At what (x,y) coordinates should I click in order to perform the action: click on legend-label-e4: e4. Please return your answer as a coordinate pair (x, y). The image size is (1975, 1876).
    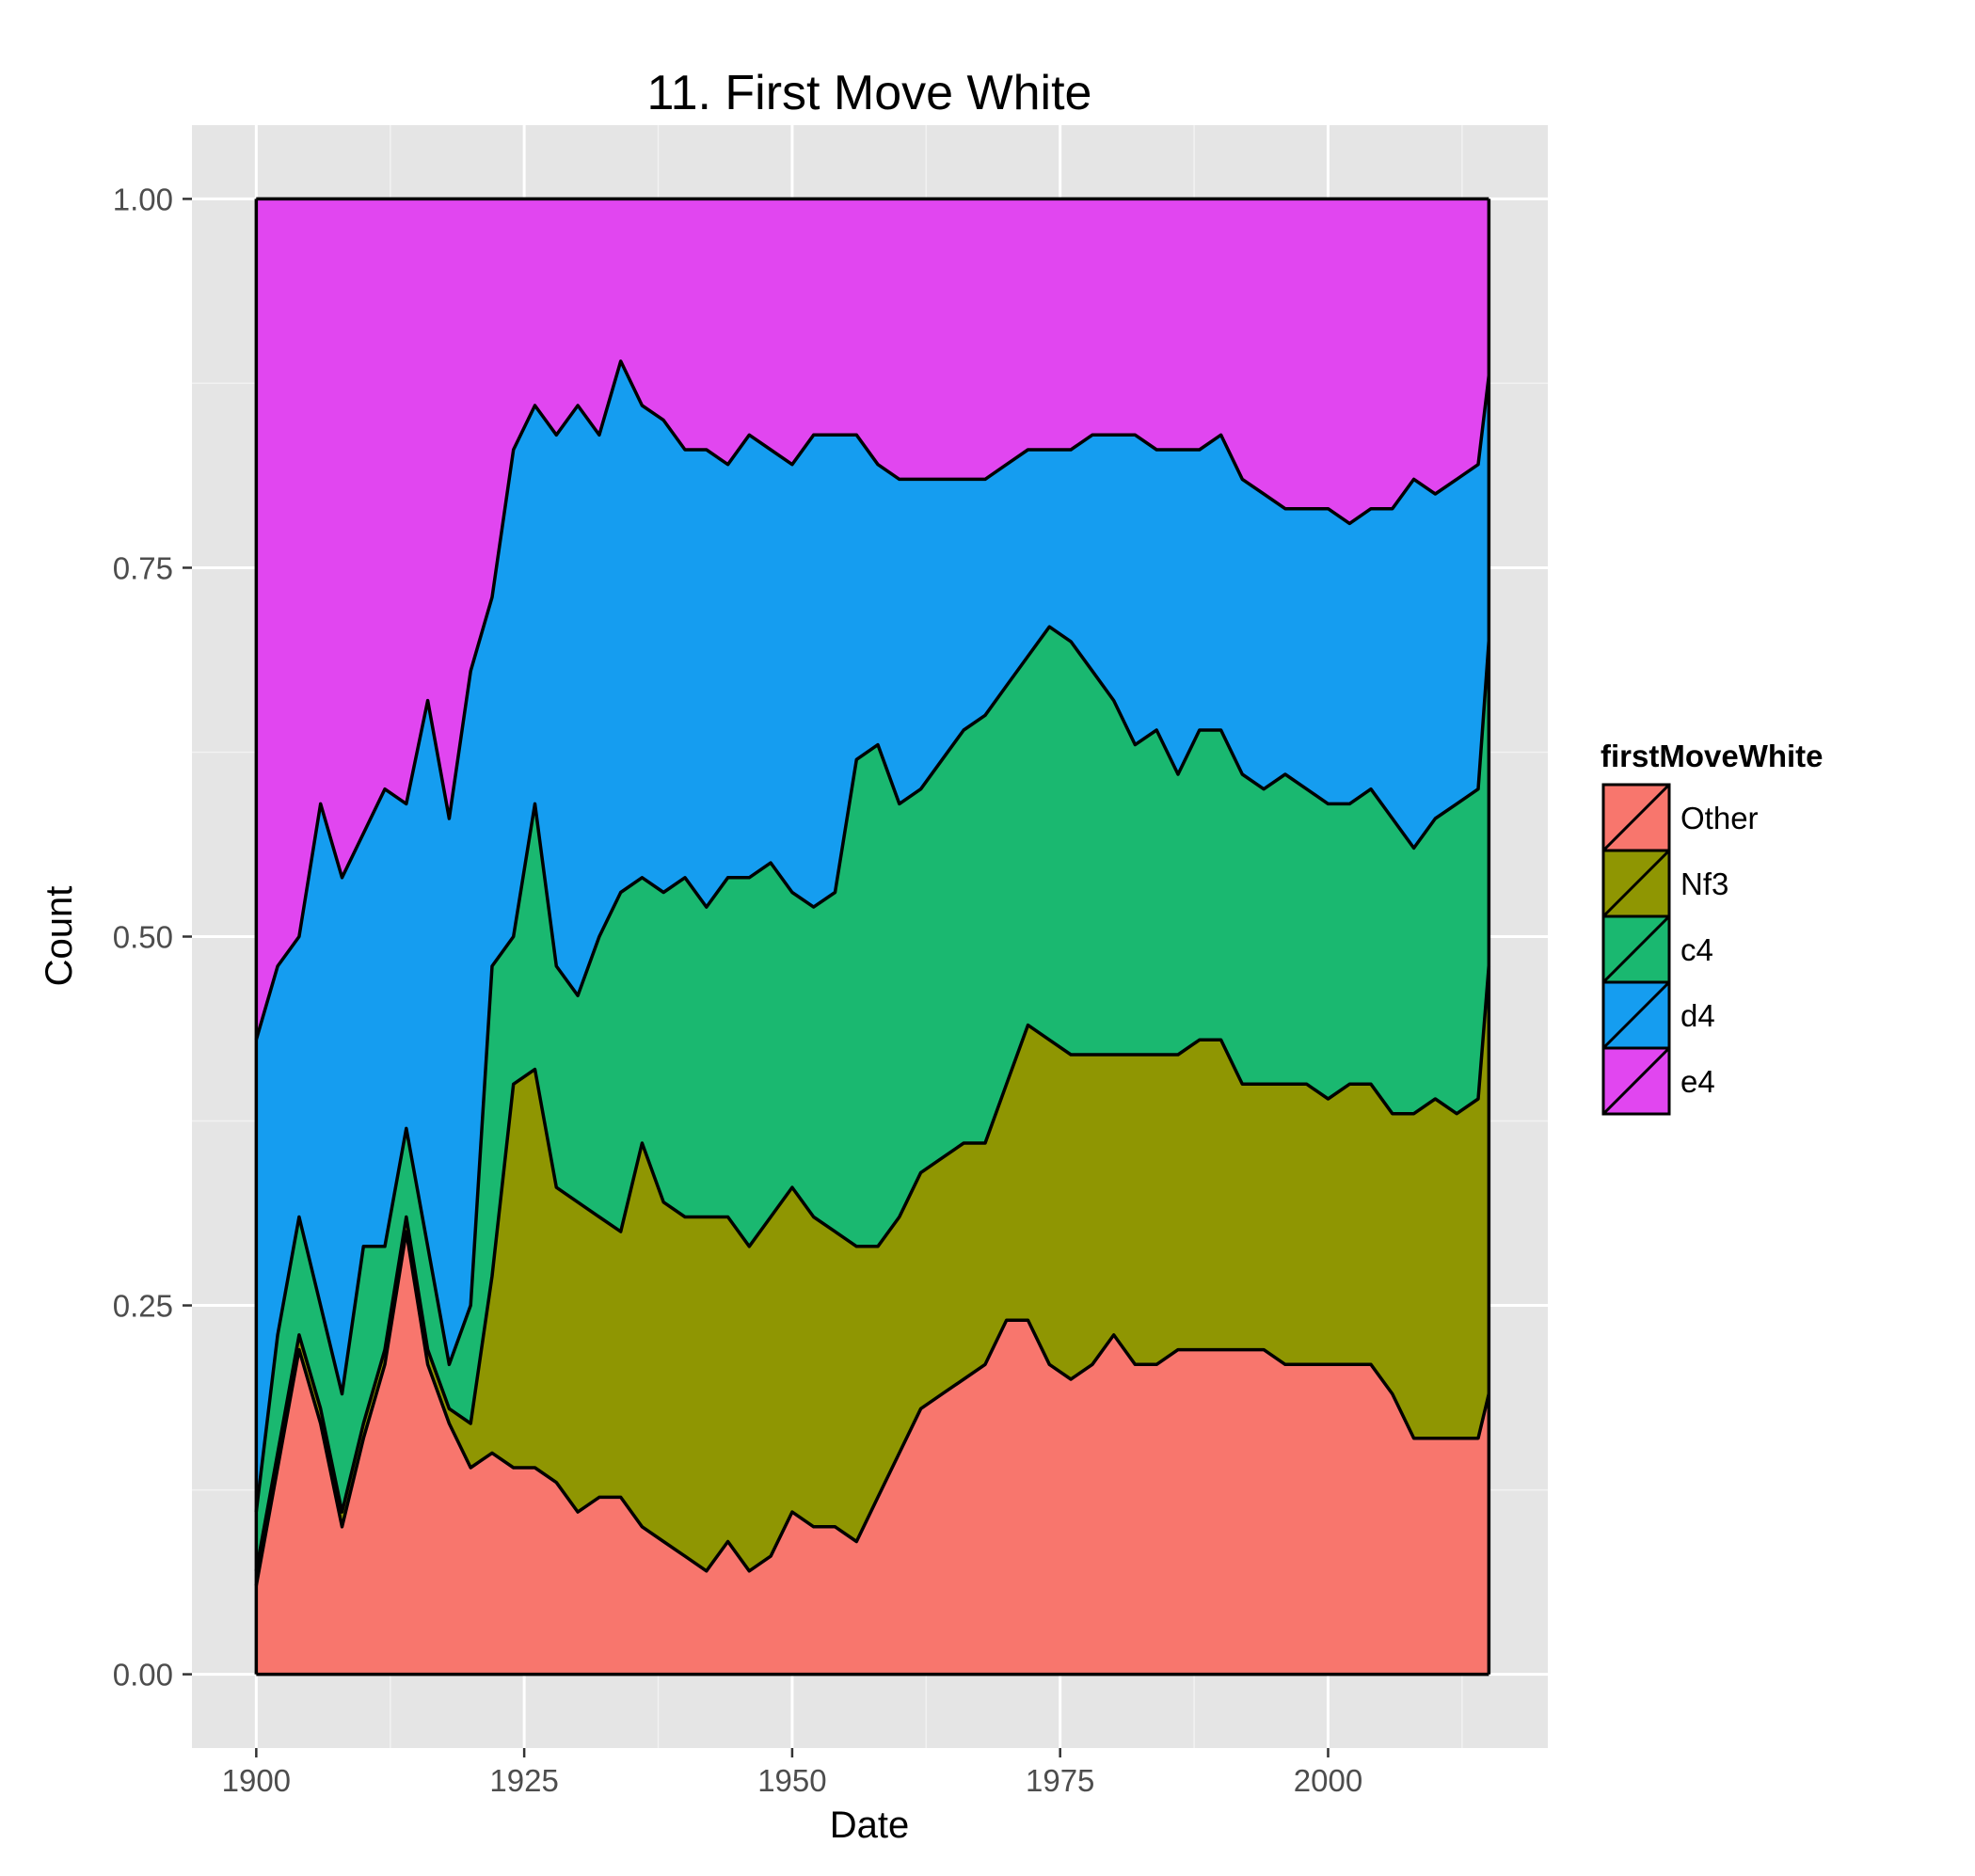
    Looking at the image, I should click on (1697, 1082).